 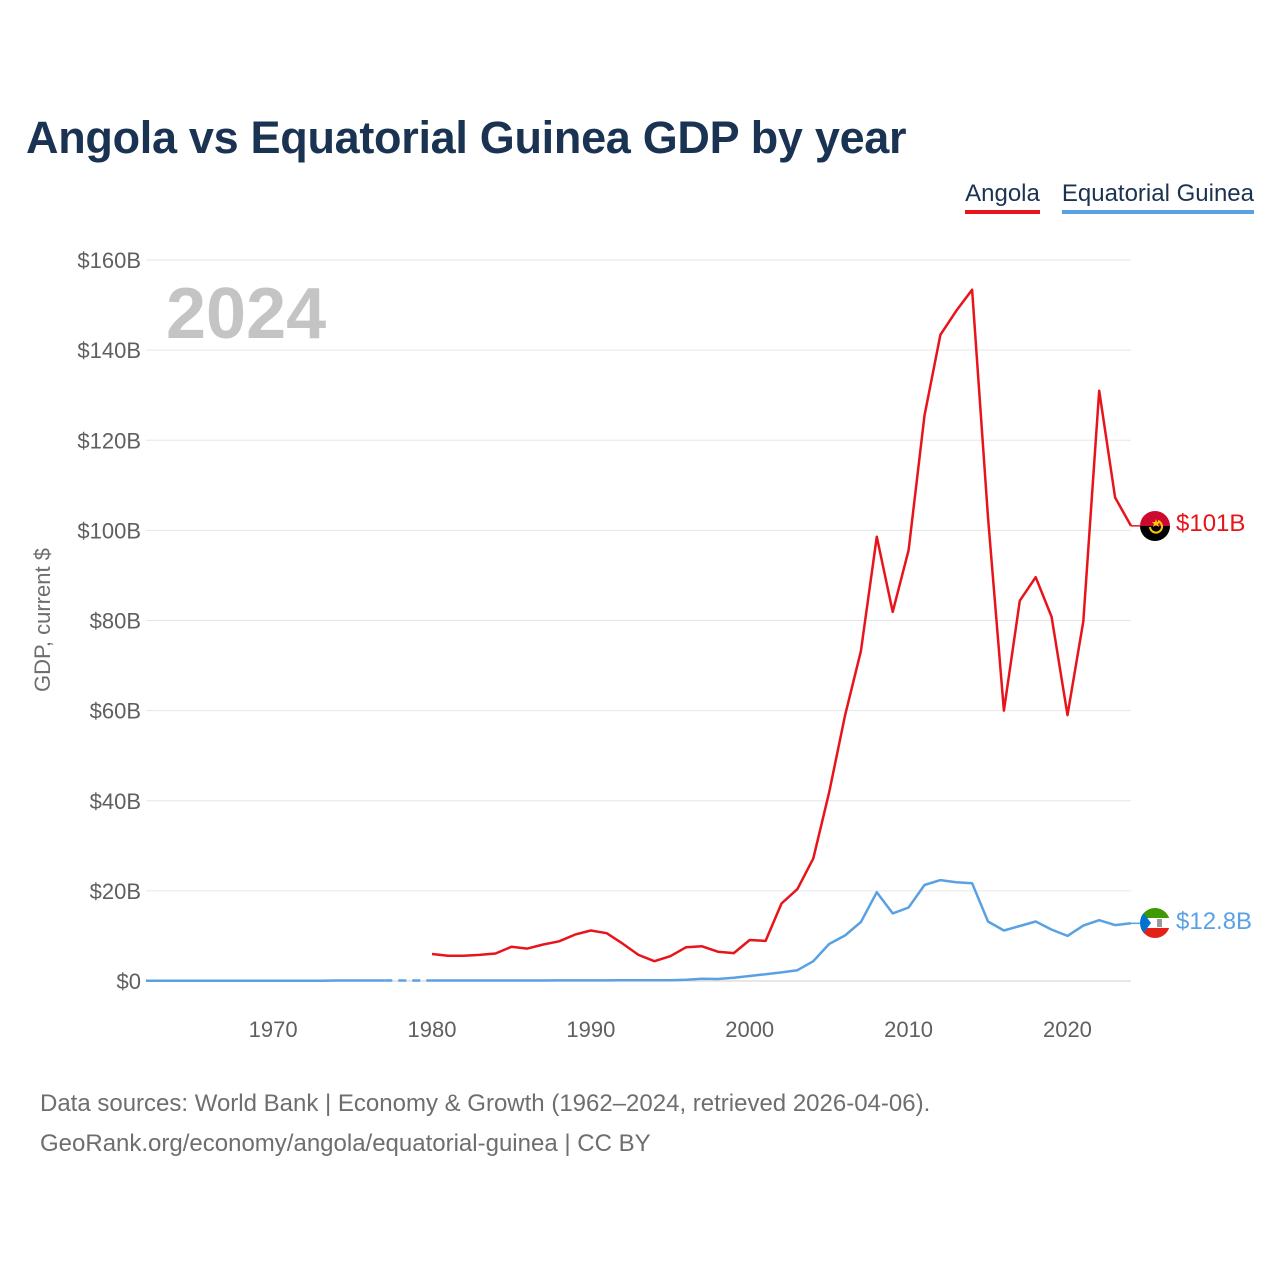 I want to click on y-tick-label: $80B, so click(x=115, y=621).